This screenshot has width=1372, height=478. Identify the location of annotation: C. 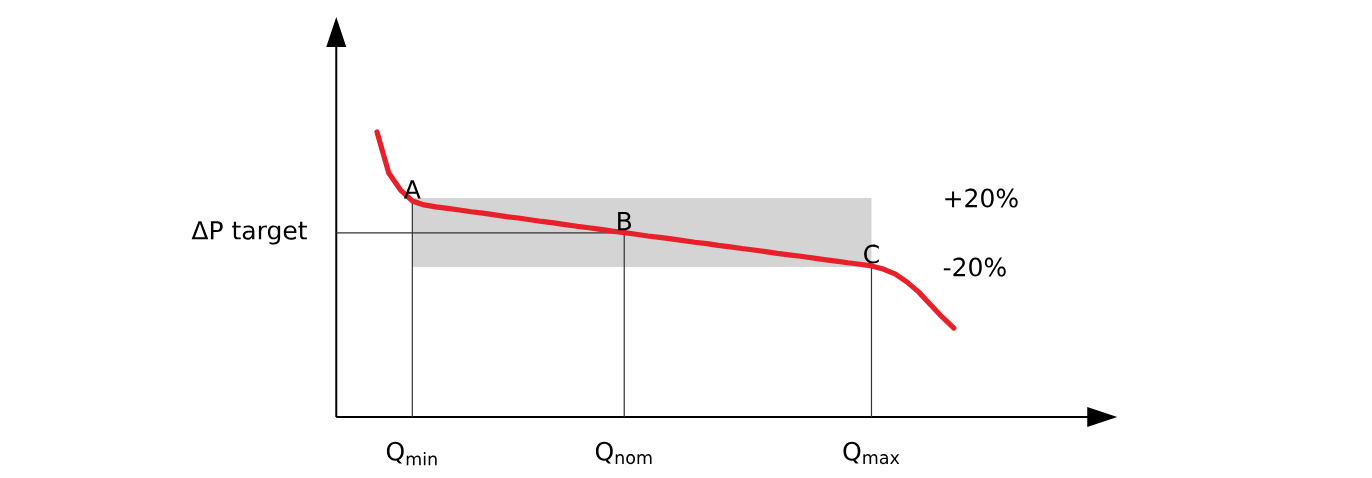
(871, 254).